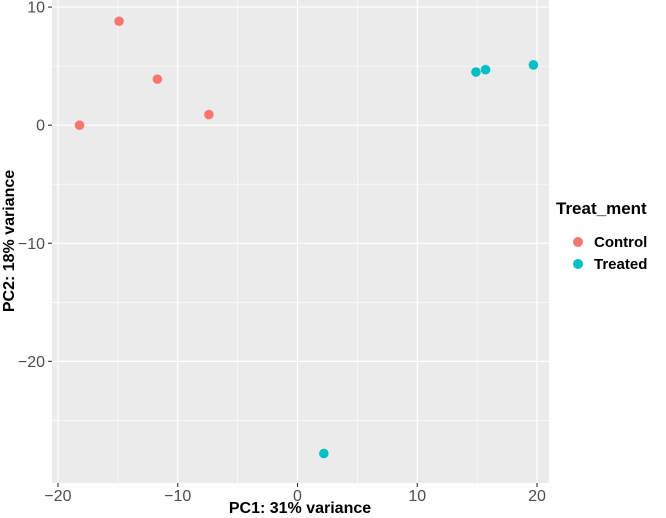 The width and height of the screenshot is (666, 518). Describe the element at coordinates (31, 244) in the screenshot. I see `y-tick-label: −10` at that location.